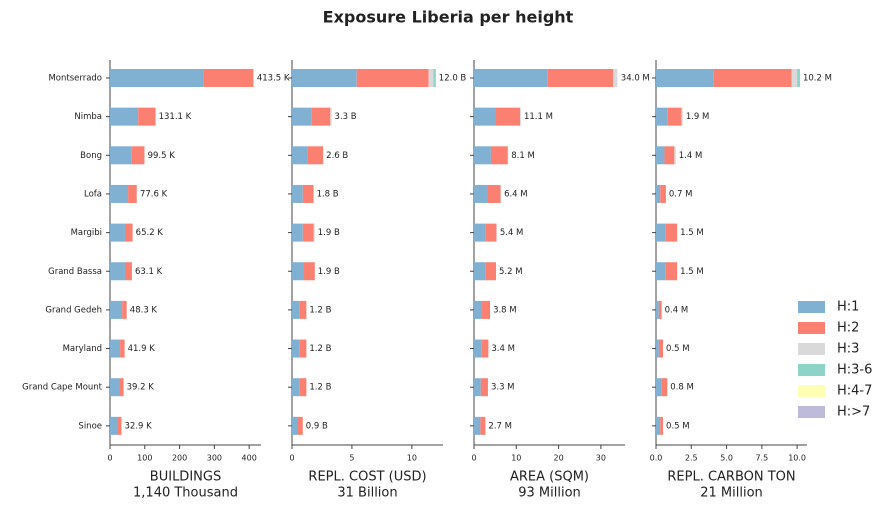 The width and height of the screenshot is (890, 510). What do you see at coordinates (149, 272) in the screenshot?
I see `total-label: 63.1 K` at bounding box center [149, 272].